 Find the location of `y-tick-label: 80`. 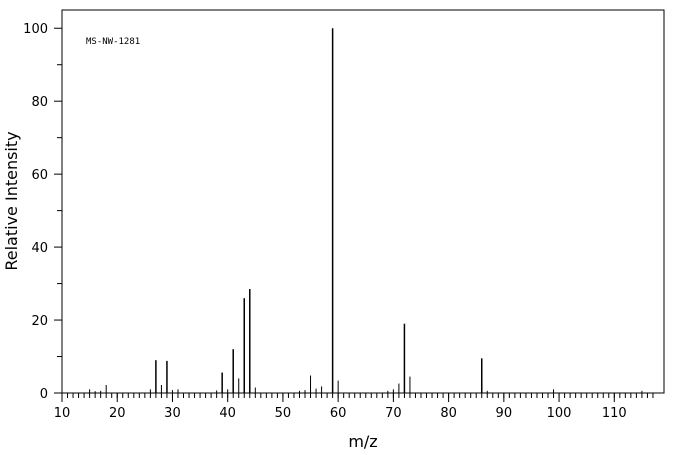

y-tick-label: 80 is located at coordinates (39, 102).